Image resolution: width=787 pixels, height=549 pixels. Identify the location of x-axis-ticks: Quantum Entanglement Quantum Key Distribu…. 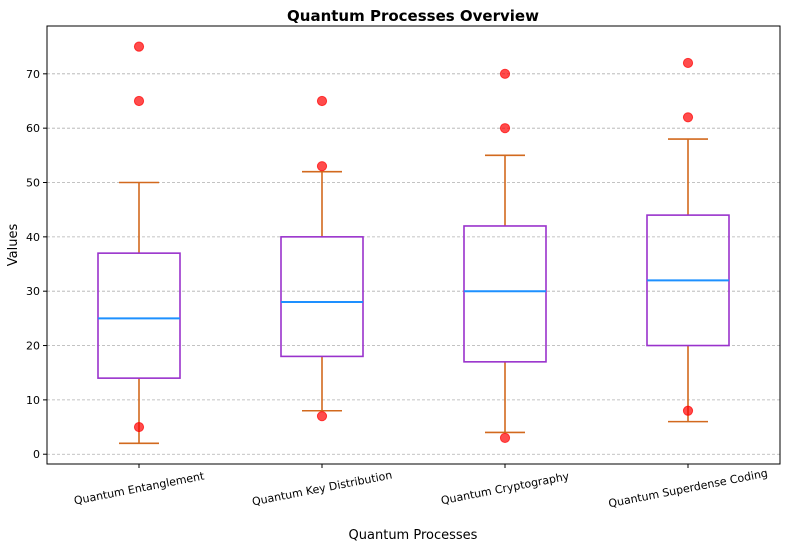
(421, 487).